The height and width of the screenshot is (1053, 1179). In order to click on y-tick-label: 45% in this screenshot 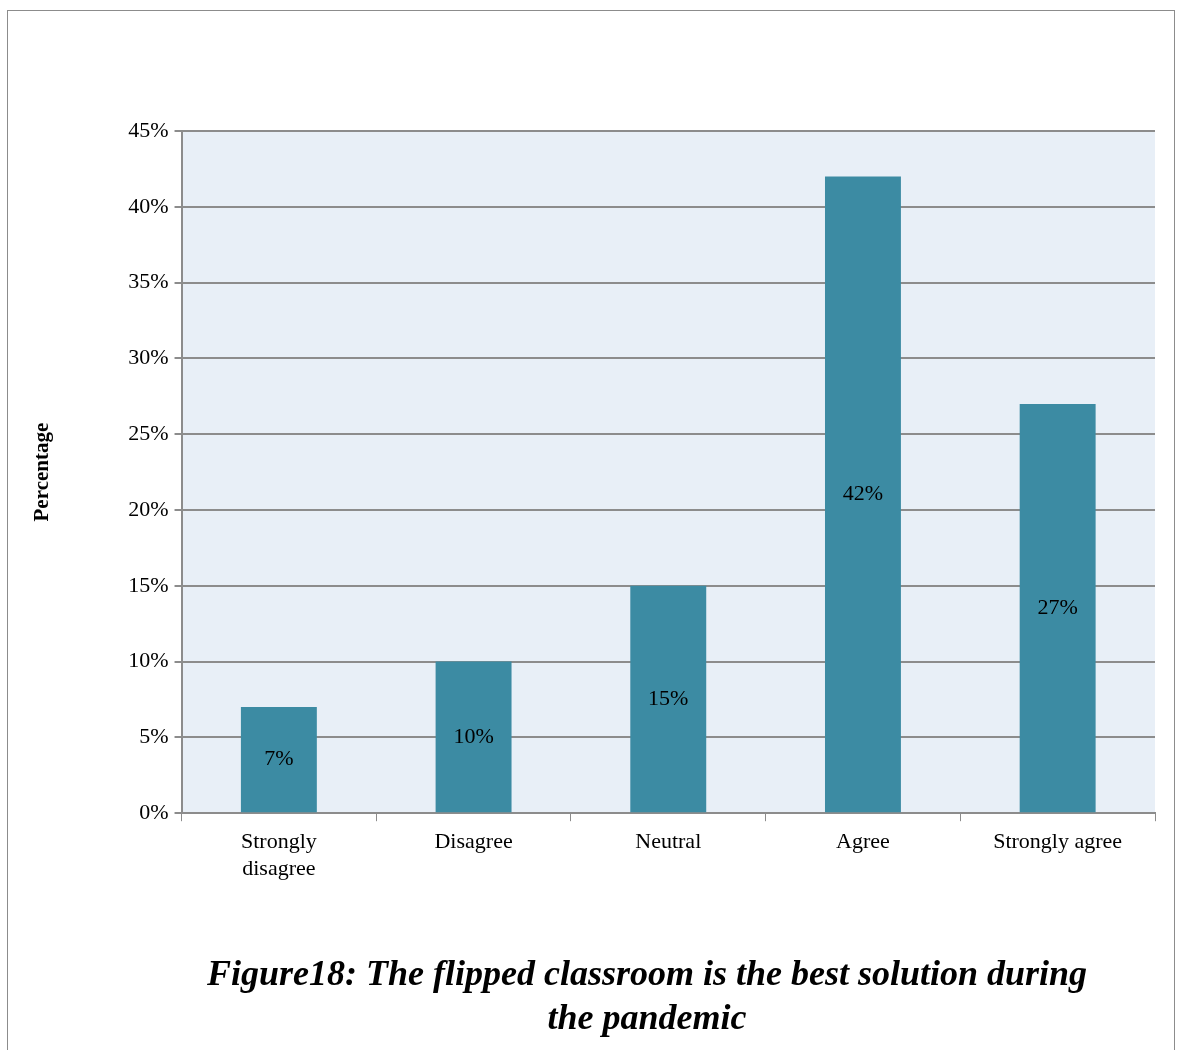, I will do `click(148, 129)`.